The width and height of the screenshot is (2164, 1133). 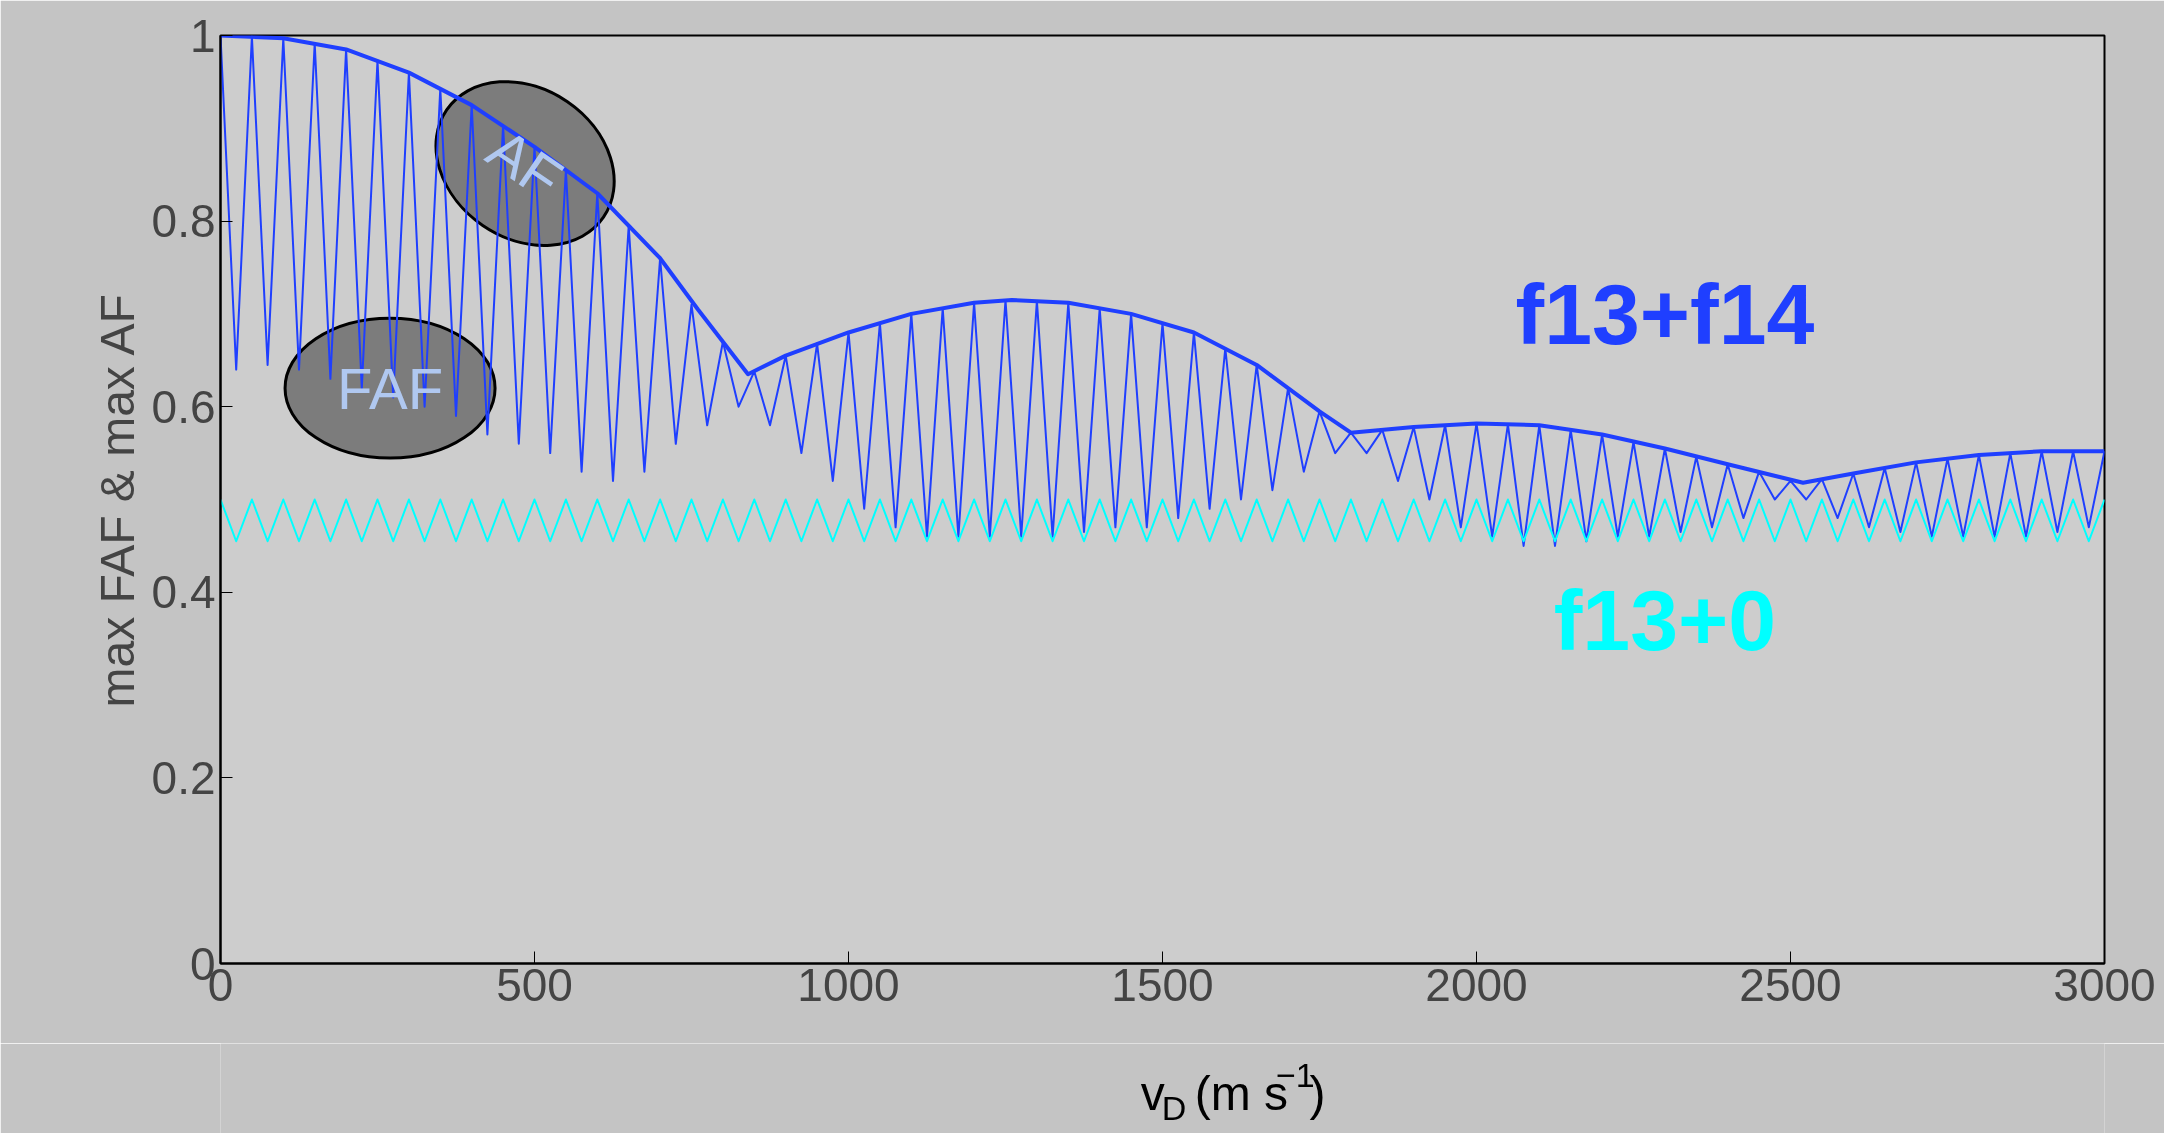 What do you see at coordinates (848, 984) in the screenshot?
I see `x-tick-label: 1000` at bounding box center [848, 984].